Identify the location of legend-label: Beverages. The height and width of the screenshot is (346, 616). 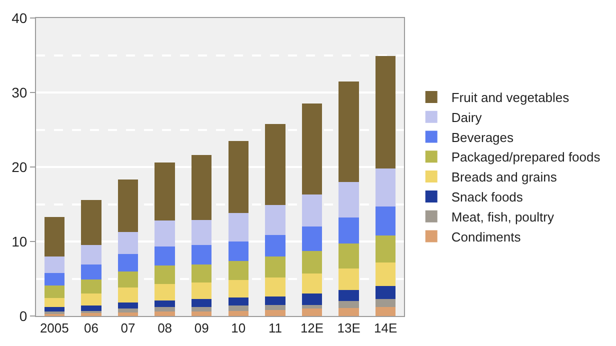
(482, 137).